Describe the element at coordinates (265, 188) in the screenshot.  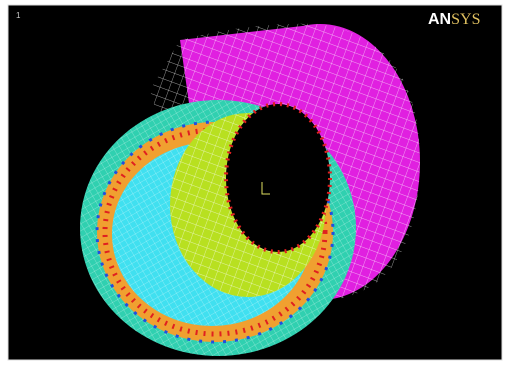
I see `axis-triad` at that location.